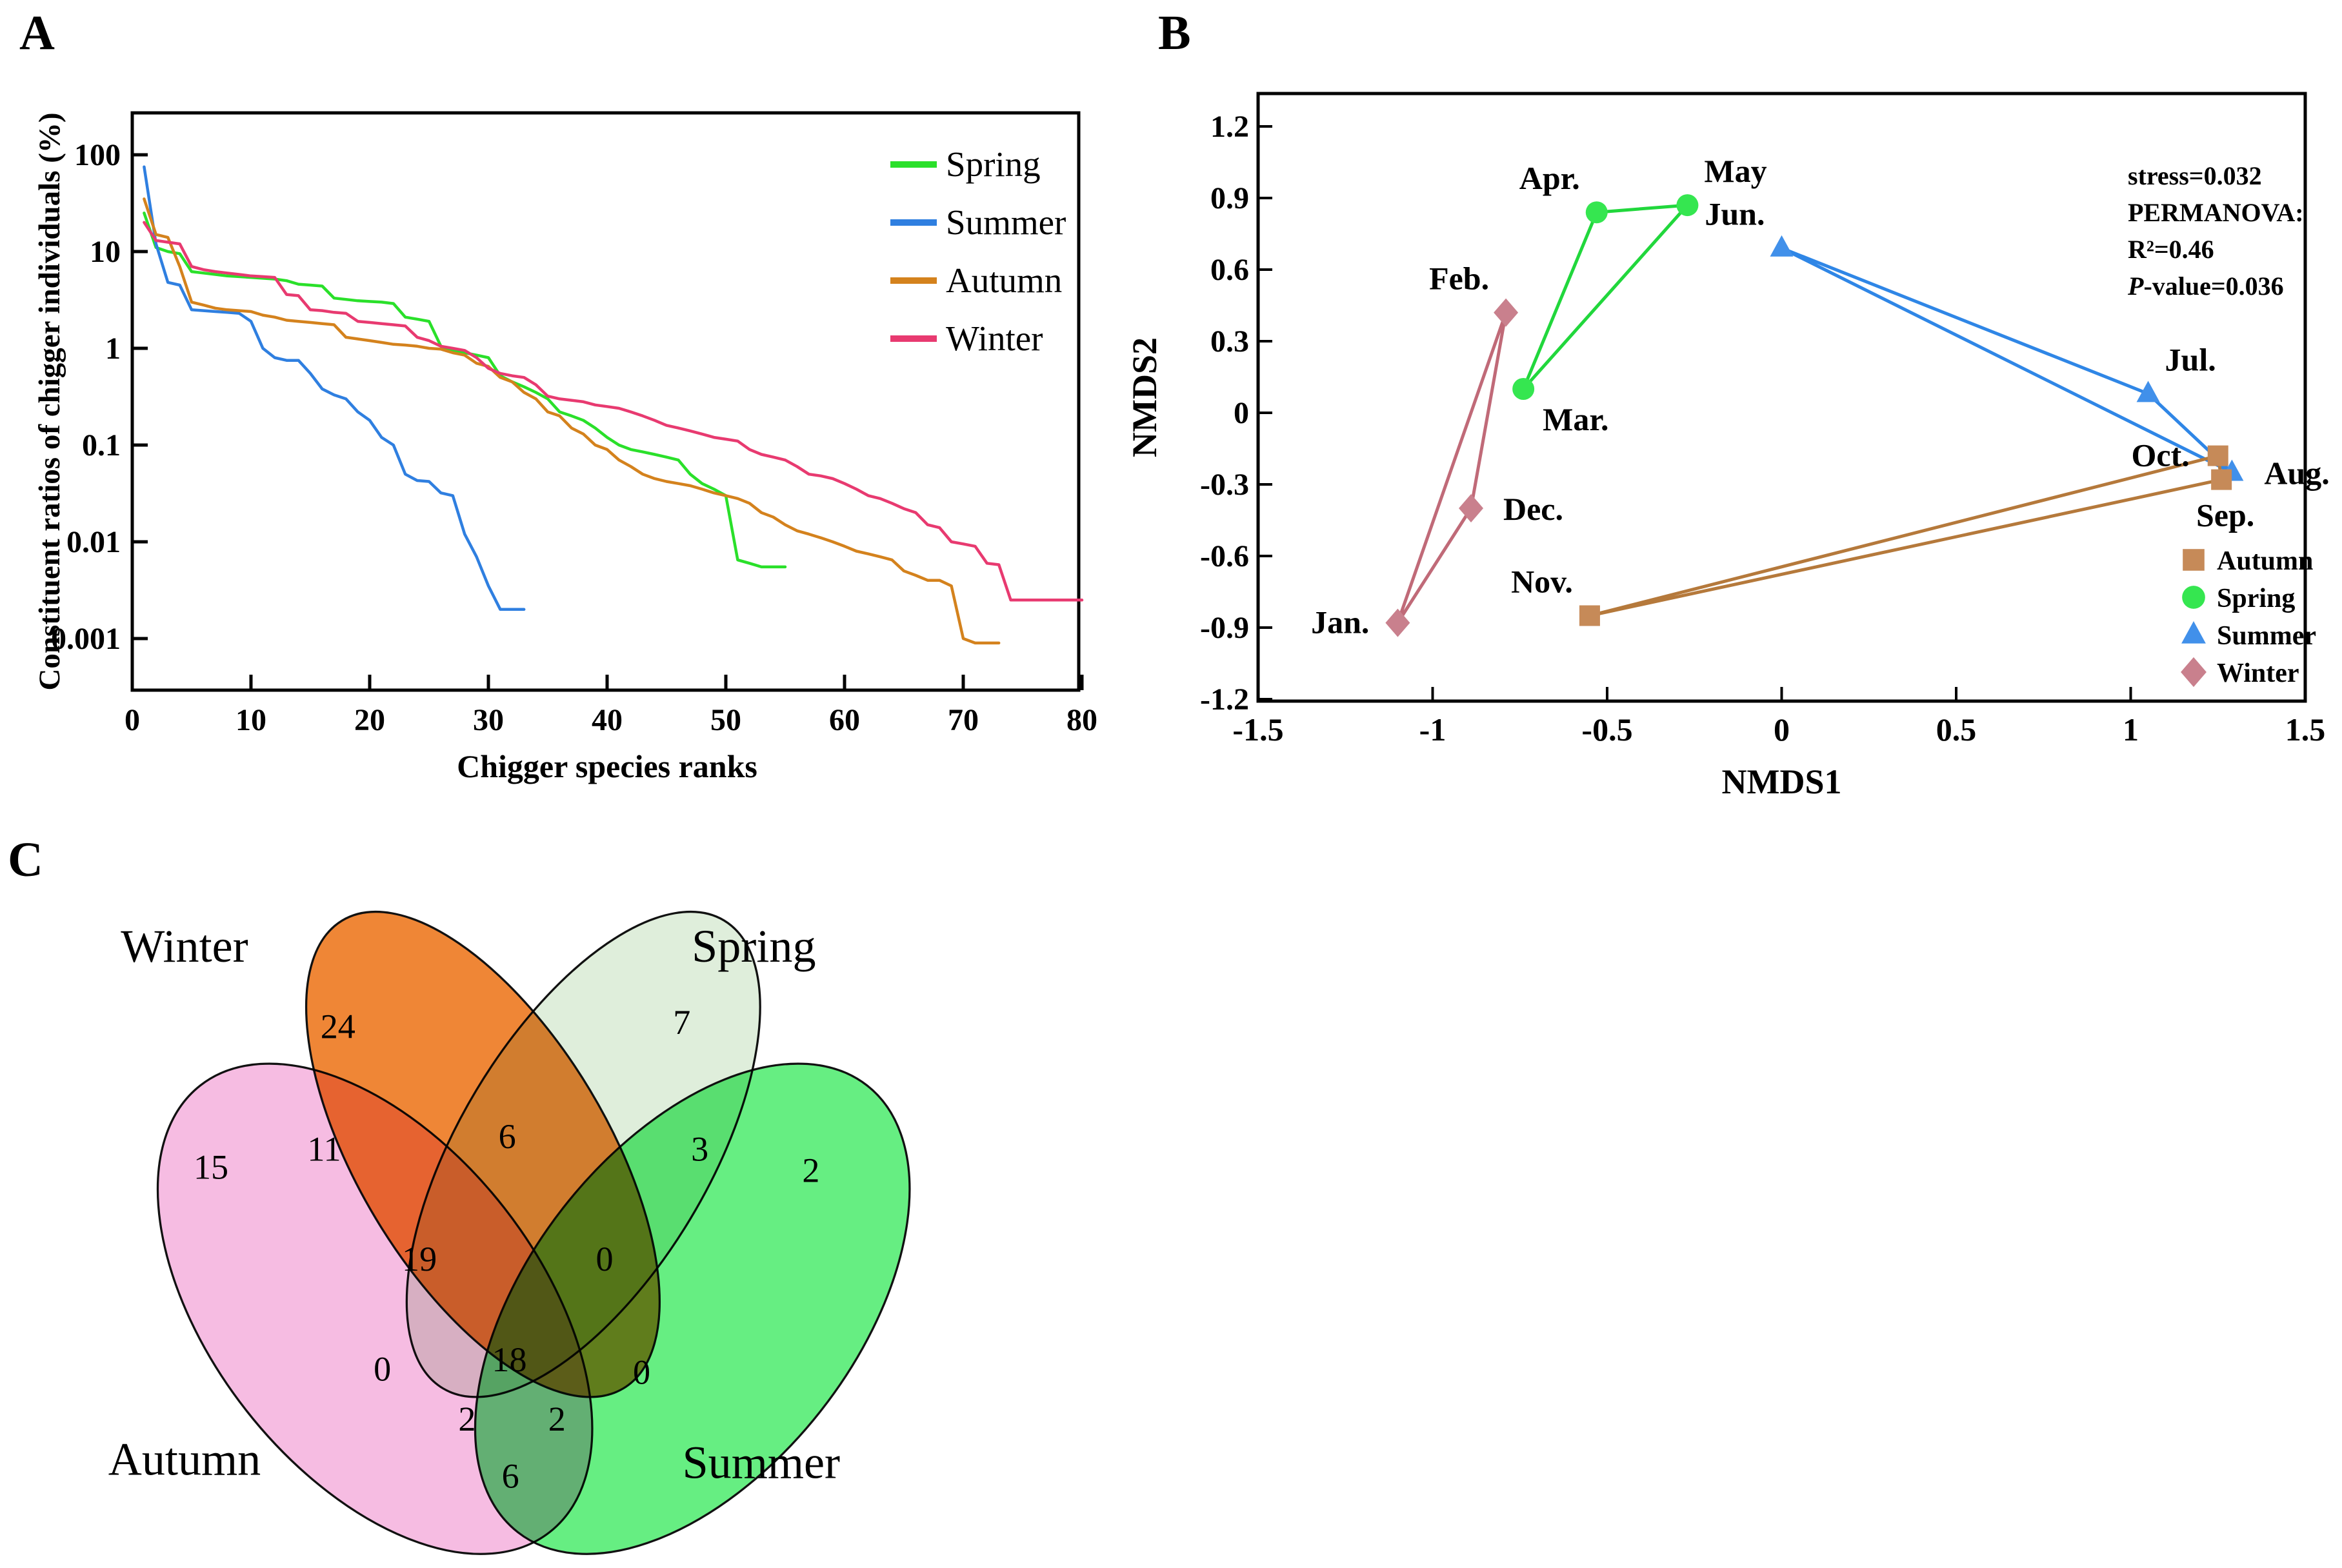  Describe the element at coordinates (1459, 279) in the screenshot. I see `svg-text: Feb.` at that location.